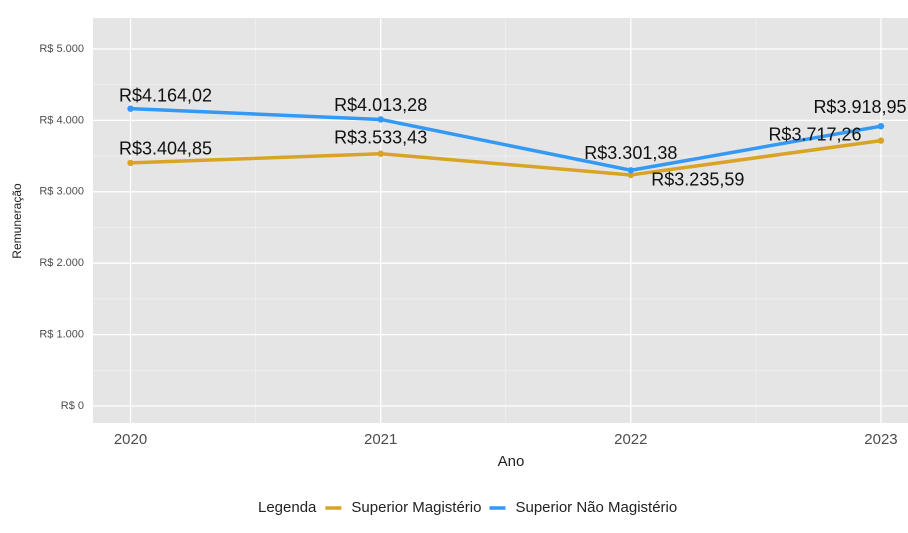 This screenshot has width=908, height=533. Describe the element at coordinates (814, 134) in the screenshot. I see `data-label: R$3.717,26` at that location.